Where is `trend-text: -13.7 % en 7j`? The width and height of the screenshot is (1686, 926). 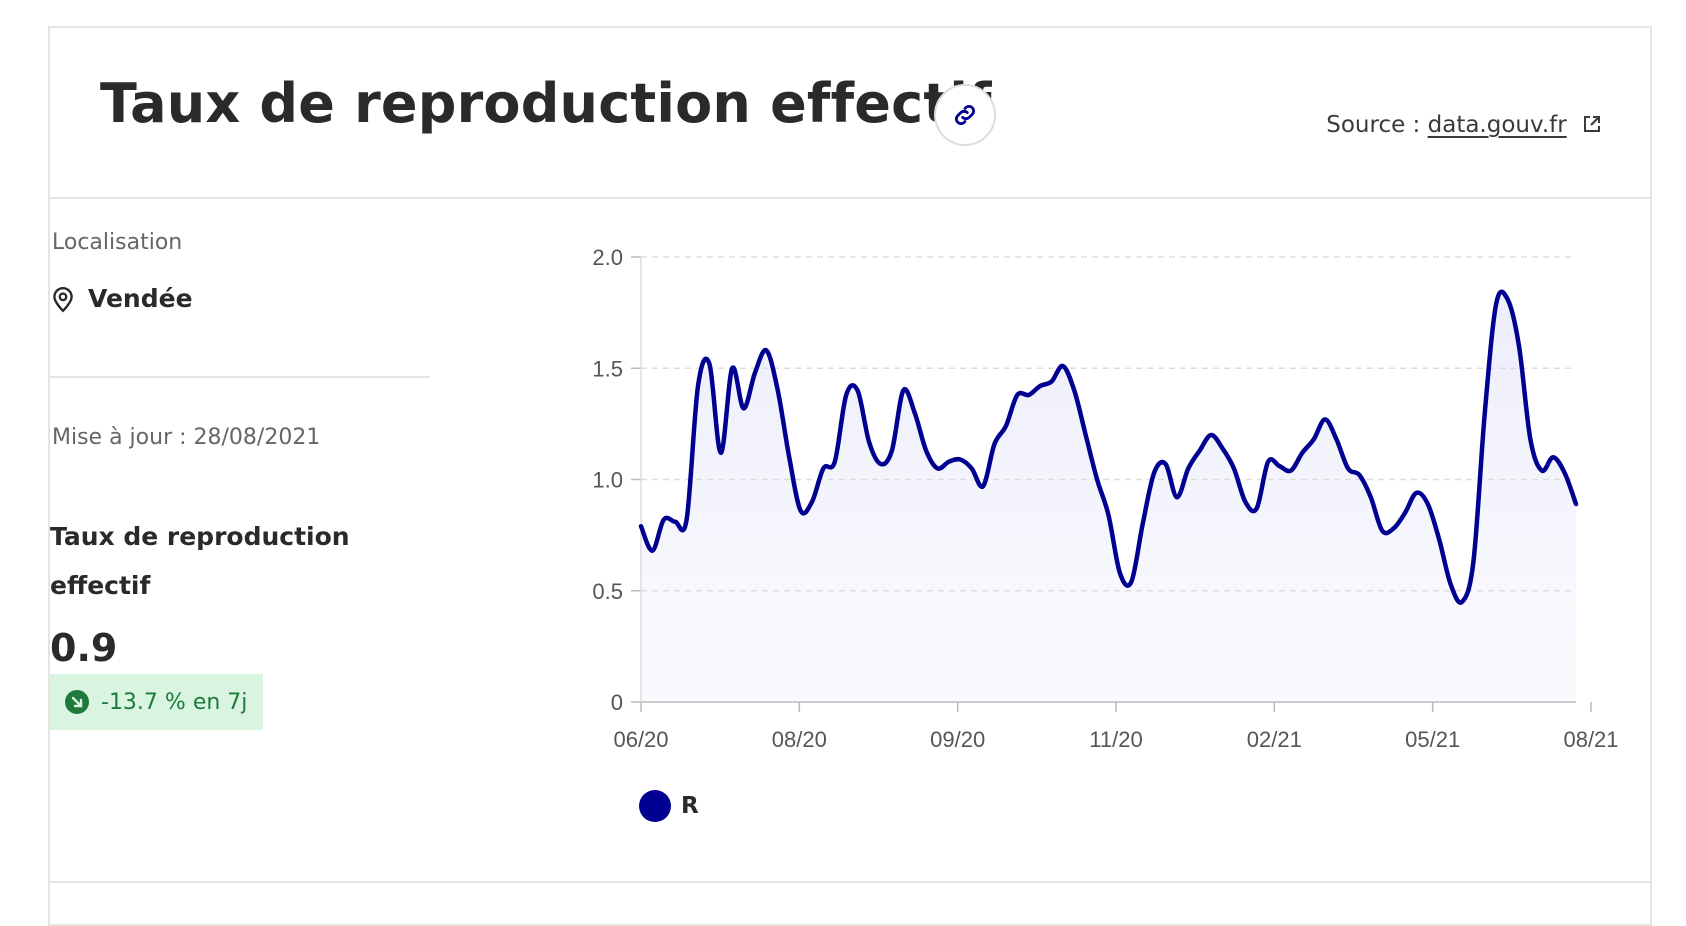 trend-text: -13.7 % en 7j is located at coordinates (174, 702).